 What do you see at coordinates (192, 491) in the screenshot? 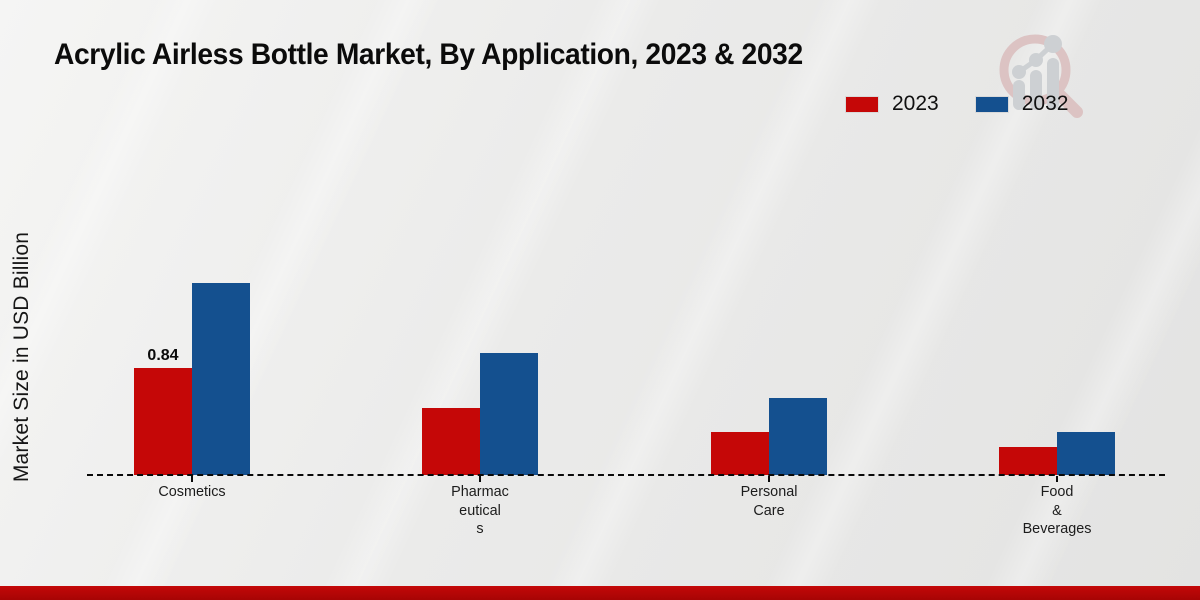
I see `category-label-cosmetics: Cosmetics` at bounding box center [192, 491].